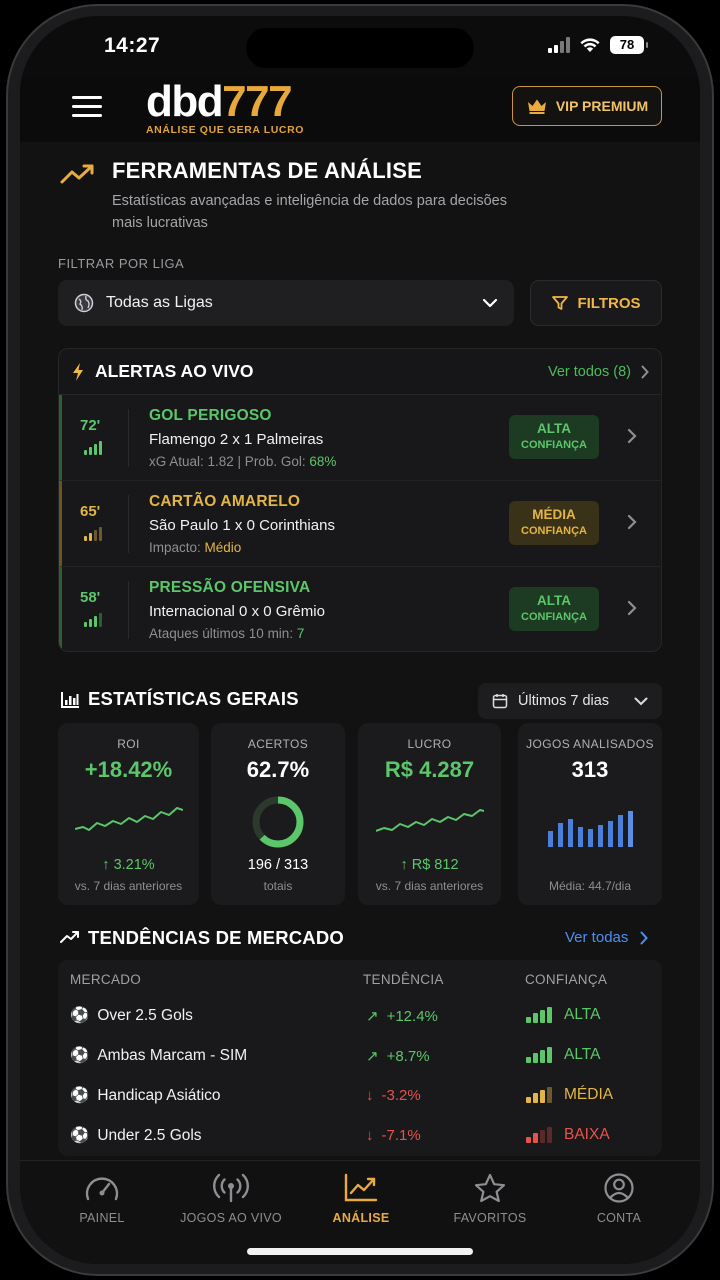  What do you see at coordinates (236, 439) in the screenshot?
I see `alert-match: Flamengo 2 x 1 Palmeiras` at bounding box center [236, 439].